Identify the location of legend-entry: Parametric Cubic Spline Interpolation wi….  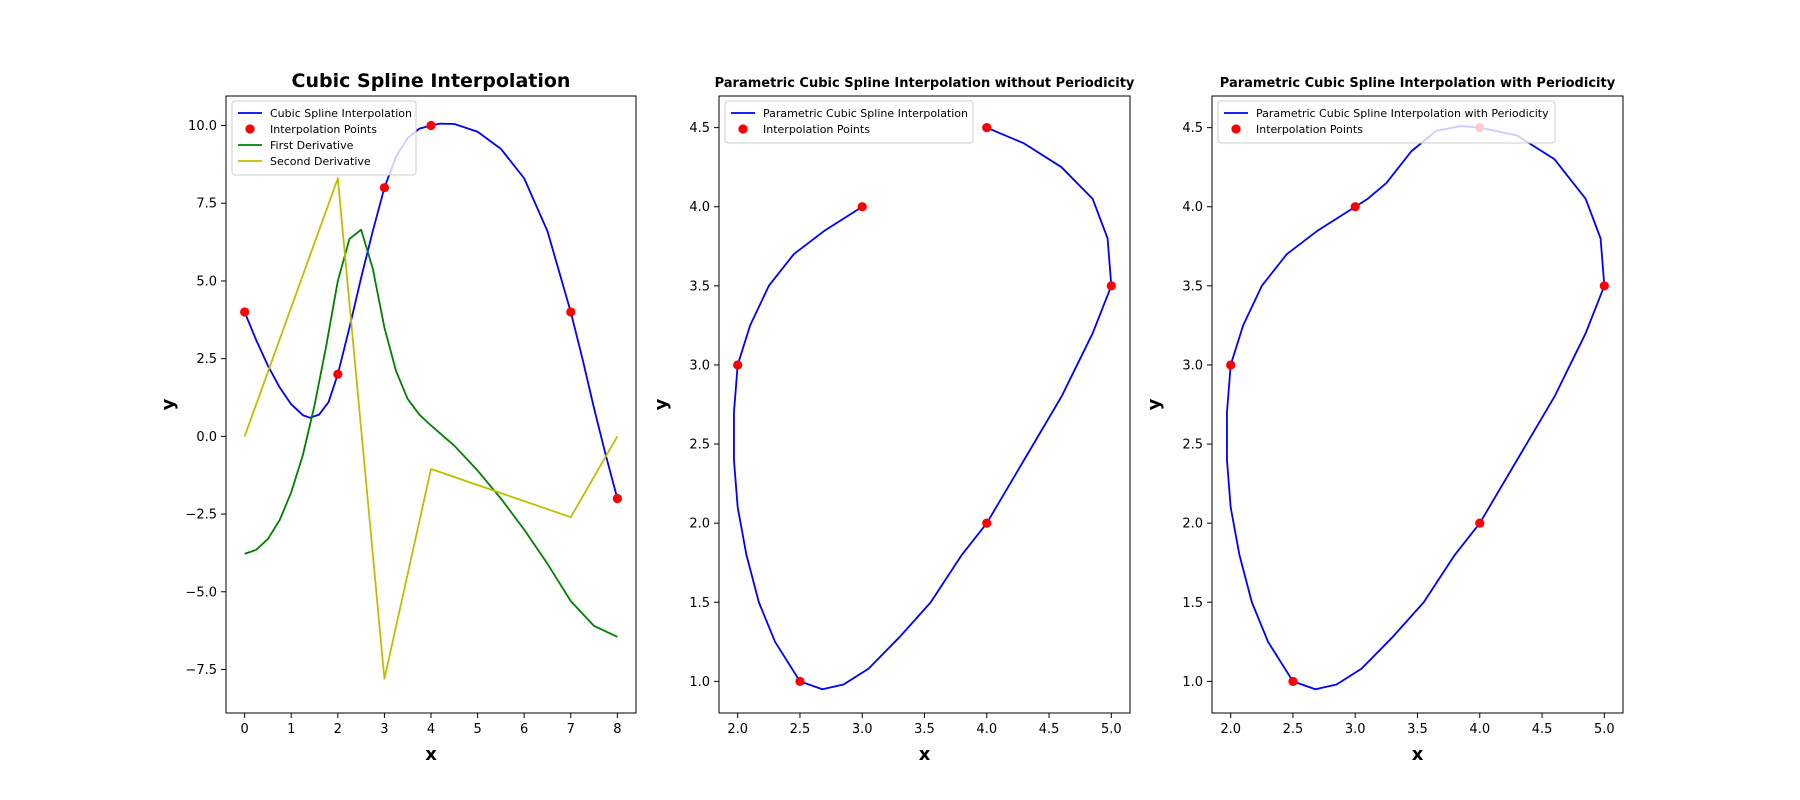
(1402, 113).